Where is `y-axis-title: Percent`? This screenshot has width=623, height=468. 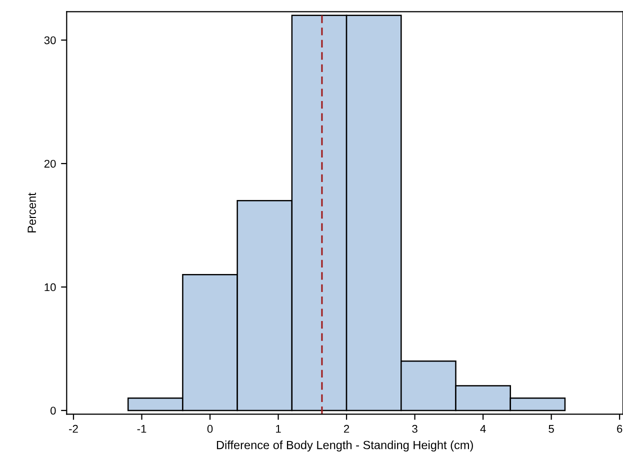
y-axis-title: Percent is located at coordinates (32, 212).